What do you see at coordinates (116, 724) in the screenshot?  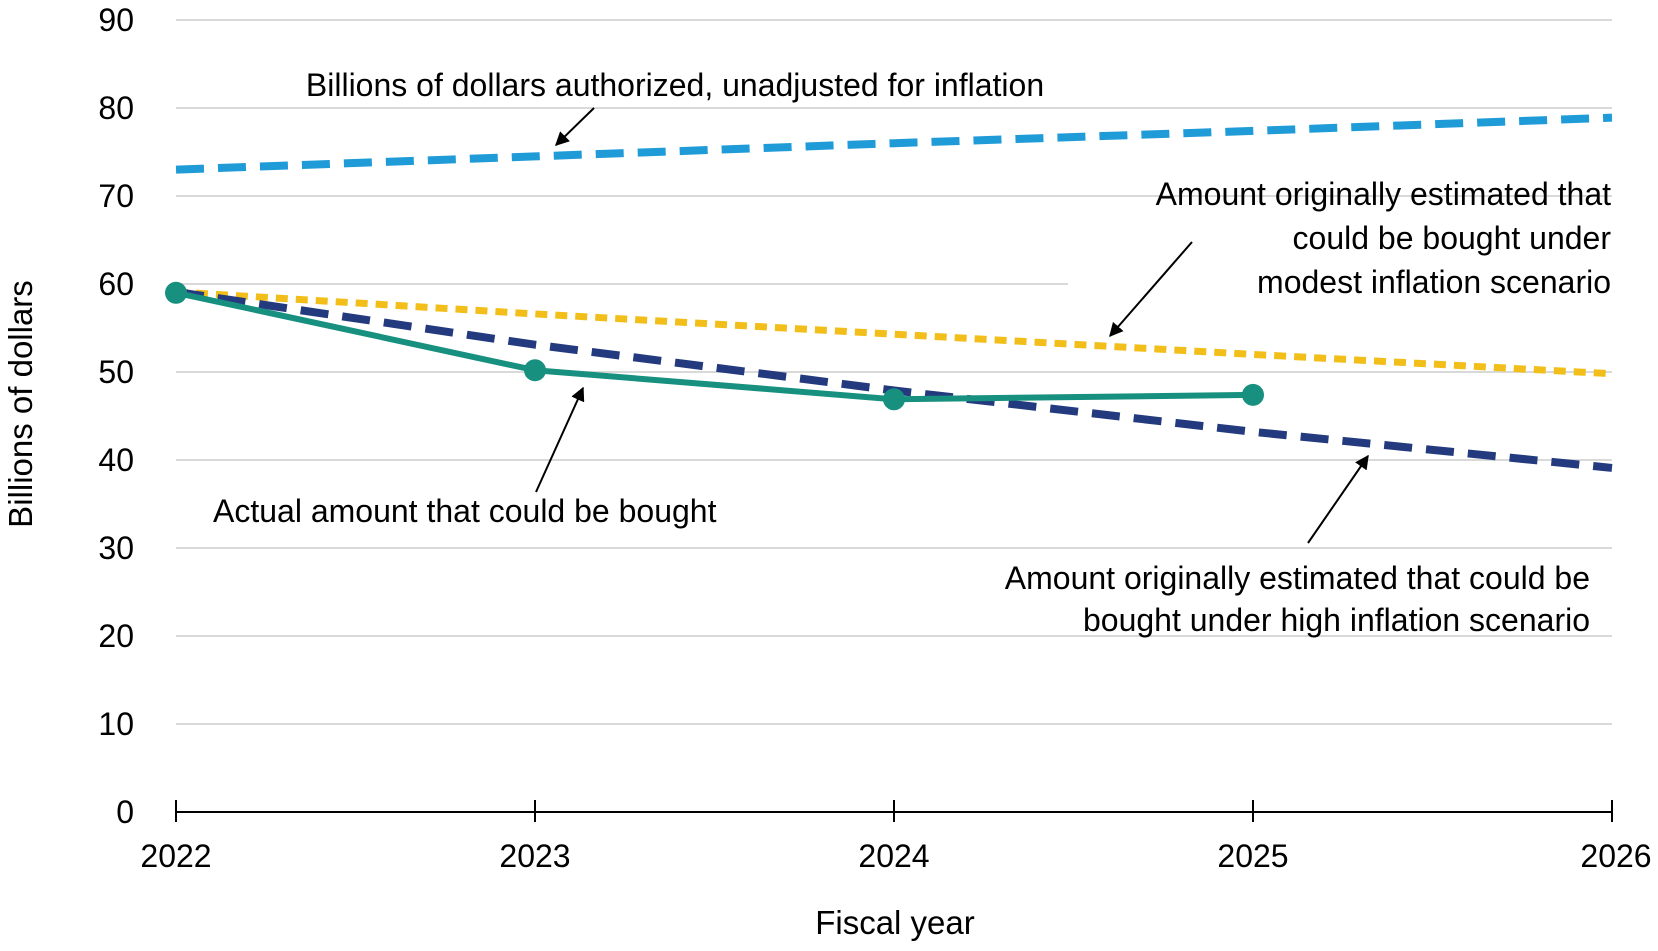 I see `y-tick-label: 10` at bounding box center [116, 724].